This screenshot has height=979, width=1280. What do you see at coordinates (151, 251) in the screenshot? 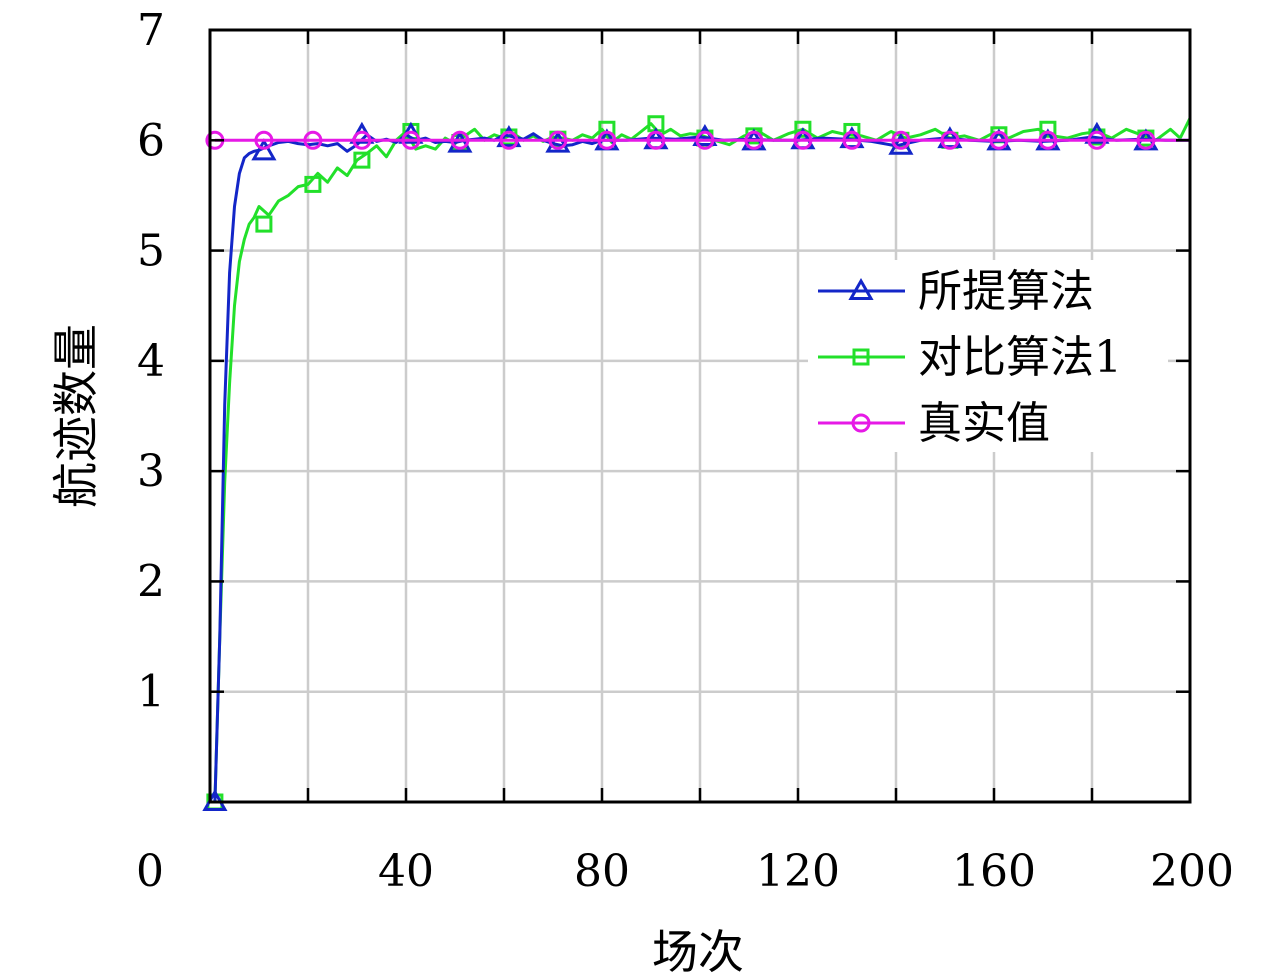
I see `y-tick-label: 5` at bounding box center [151, 251].